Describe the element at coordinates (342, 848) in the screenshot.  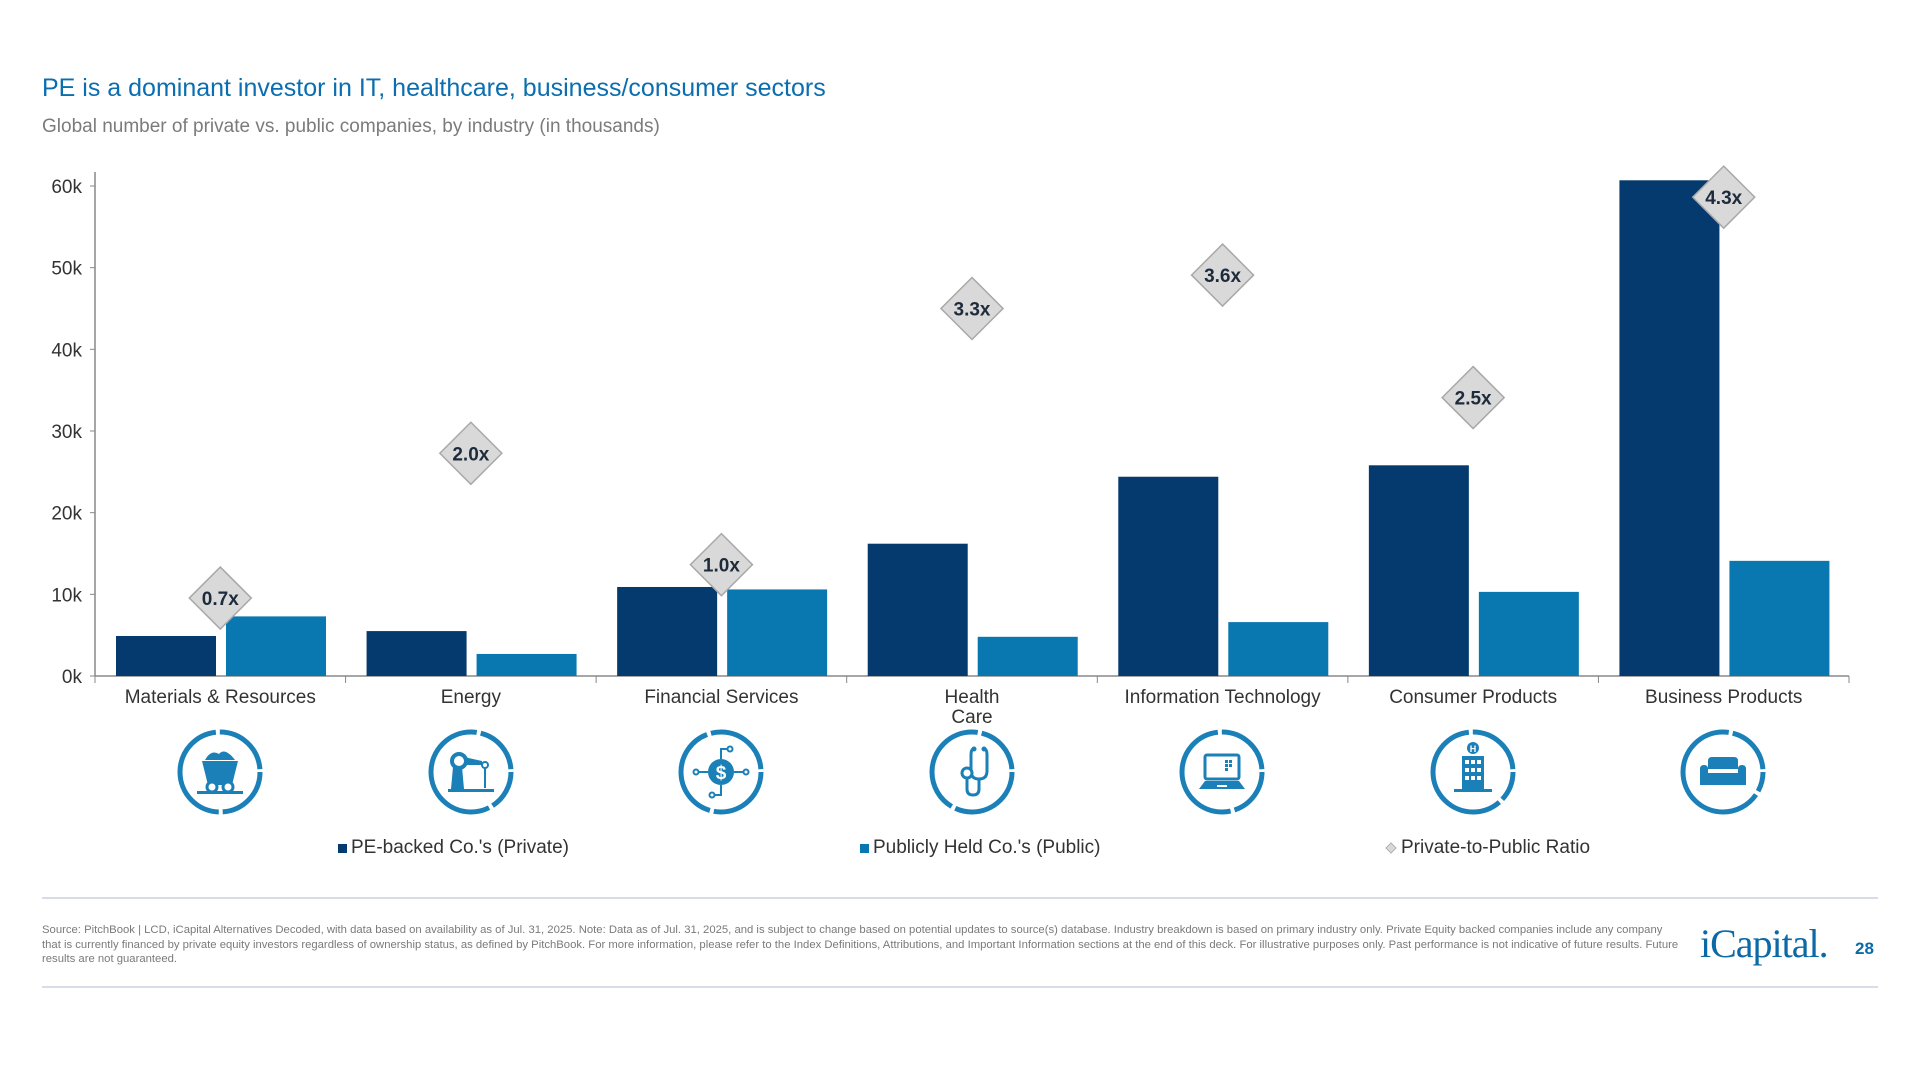
I see `legend-square-private` at that location.